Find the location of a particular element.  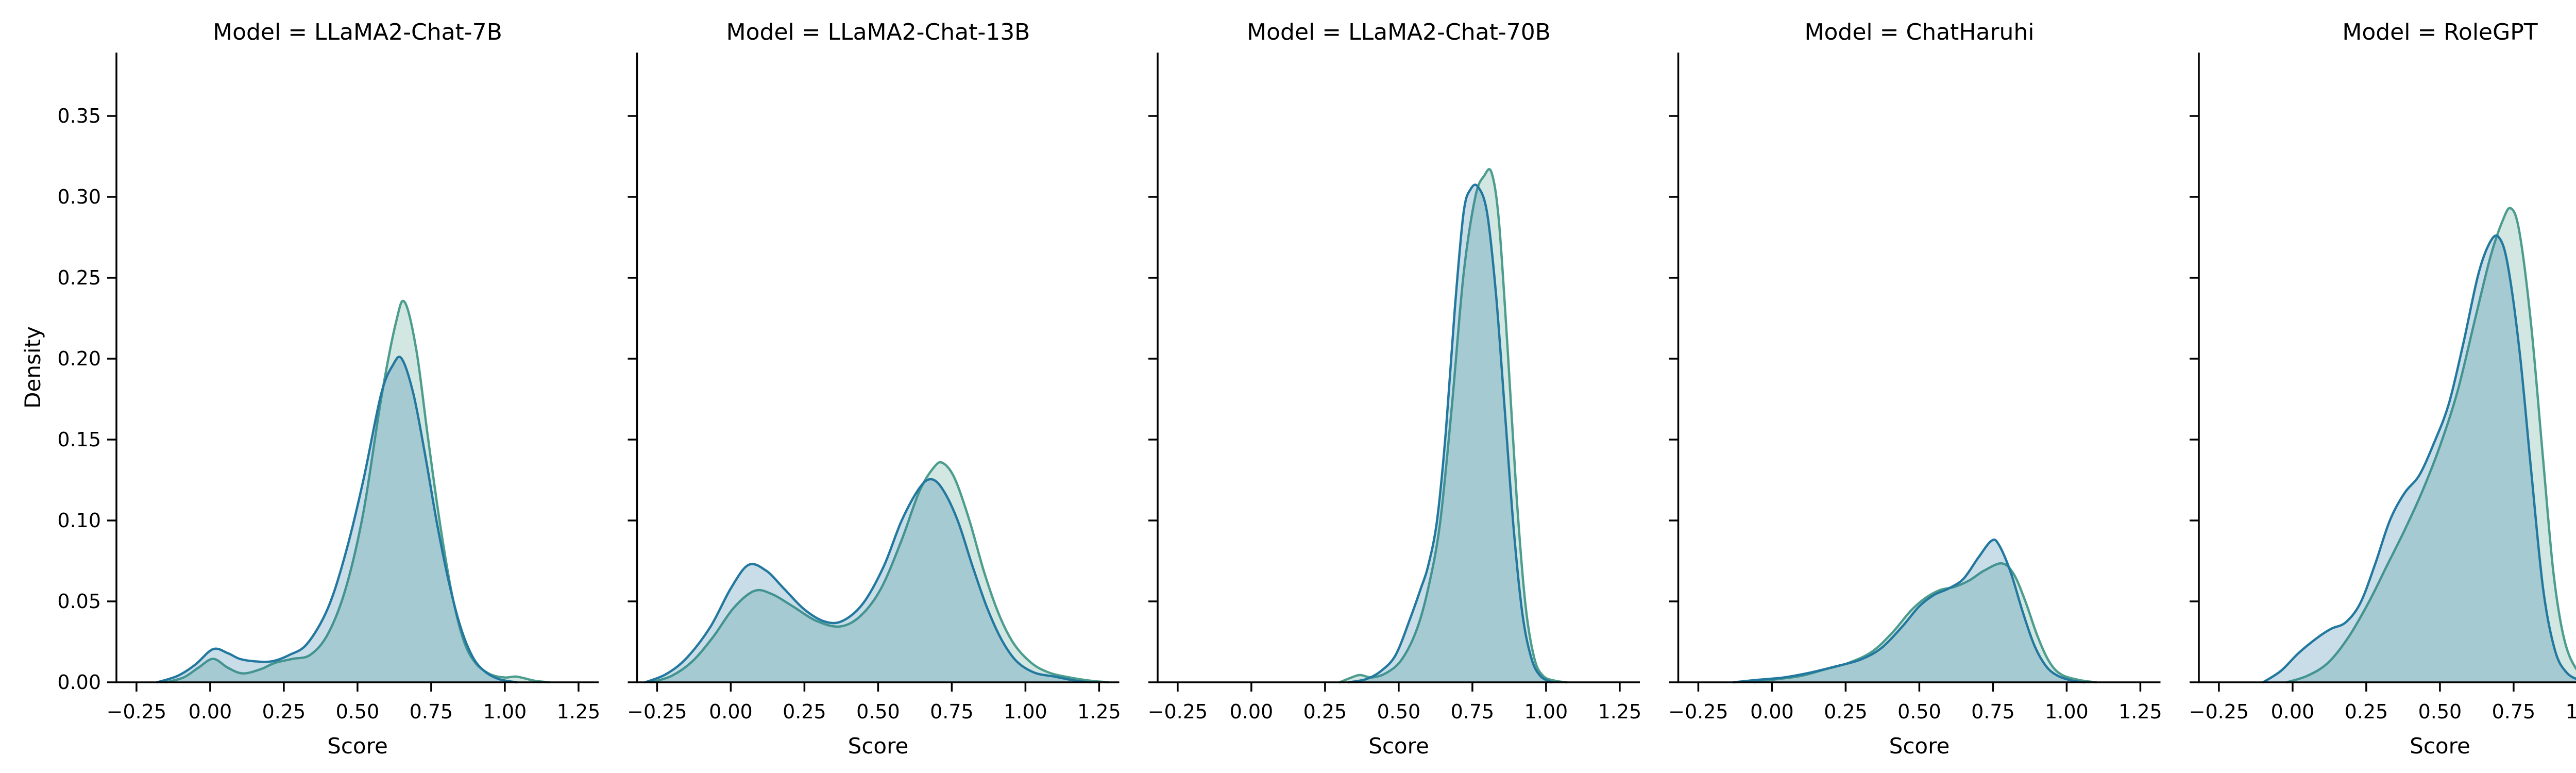

y-tick-label: 0.15 is located at coordinates (79, 439).